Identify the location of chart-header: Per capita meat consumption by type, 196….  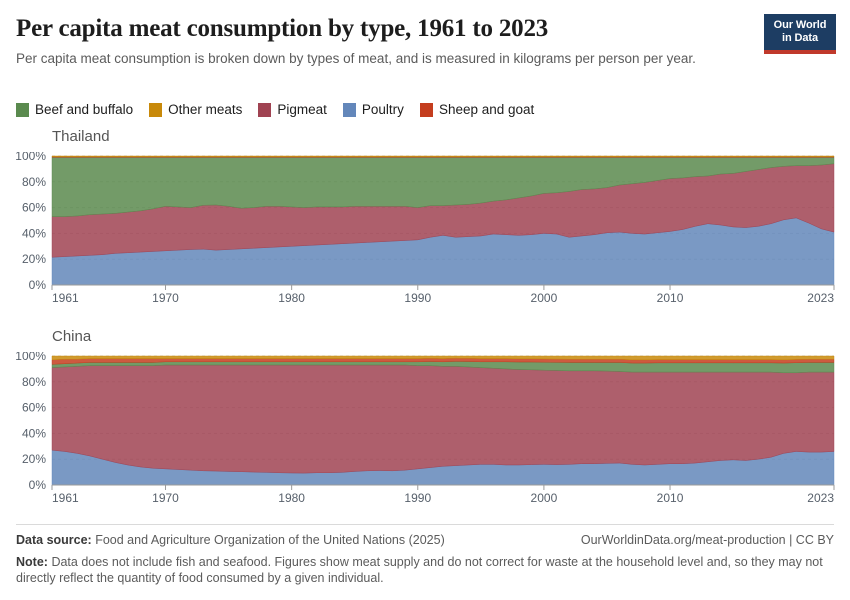
(386, 41).